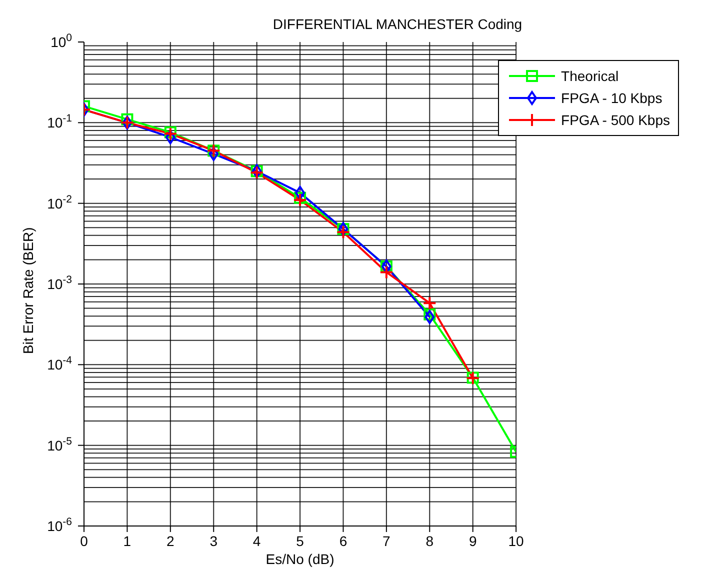 This screenshot has height=586, width=715. Describe the element at coordinates (59, 363) in the screenshot. I see `y-tick-label: 10$^{-4}$` at that location.